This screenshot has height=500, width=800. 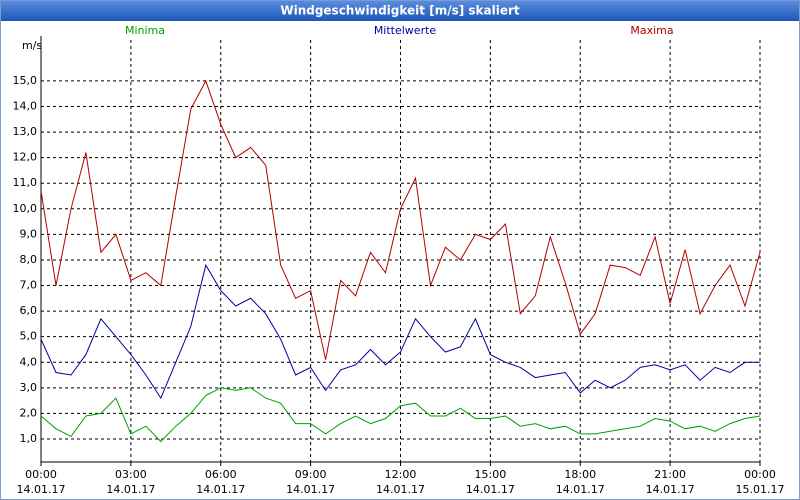 What do you see at coordinates (29, 438) in the screenshot?
I see `y-tick-label: 1,0` at bounding box center [29, 438].